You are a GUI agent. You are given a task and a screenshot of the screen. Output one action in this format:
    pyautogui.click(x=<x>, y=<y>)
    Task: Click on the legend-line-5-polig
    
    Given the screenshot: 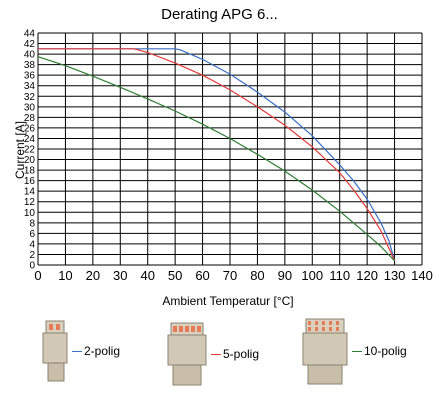 What is the action you would take?
    pyautogui.click(x=216, y=354)
    